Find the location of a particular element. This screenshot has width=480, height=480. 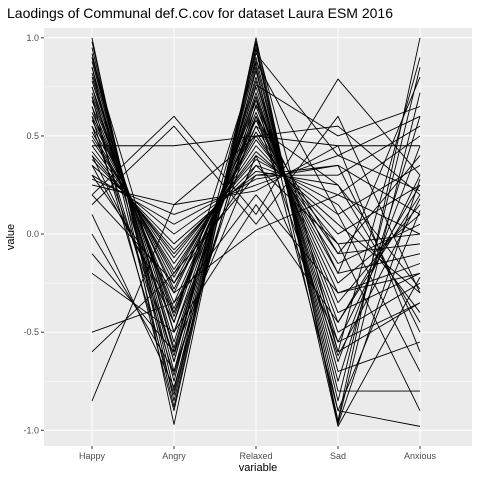

y-axis-ticks: -1.0 -0.5 0.0 0.5 1.0 is located at coordinates (33, 234).